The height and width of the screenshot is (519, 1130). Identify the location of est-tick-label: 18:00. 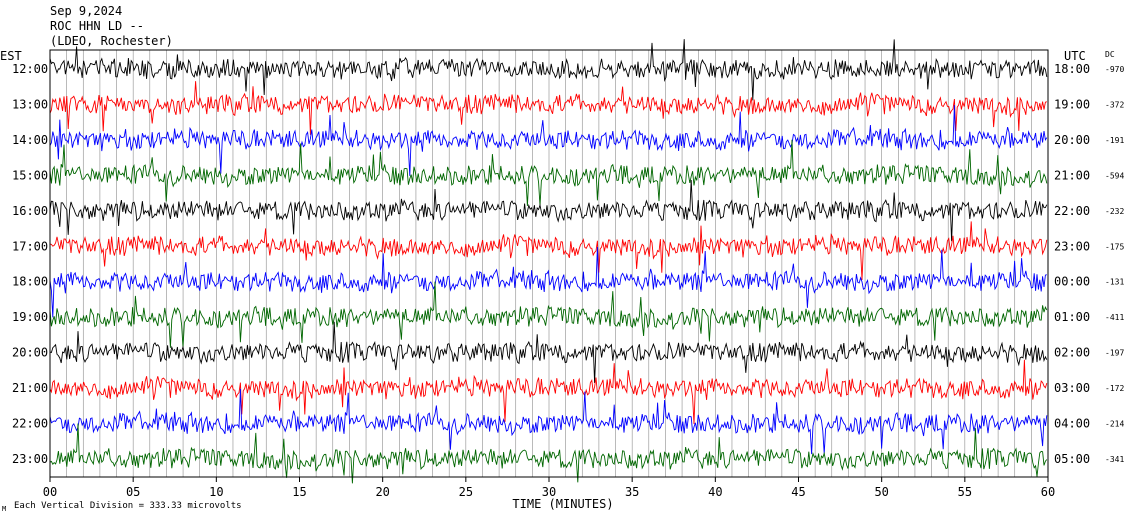
(30, 282).